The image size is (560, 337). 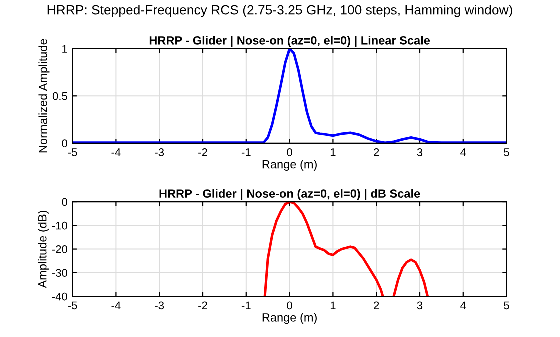 What do you see at coordinates (60, 96) in the screenshot?
I see `y-tick-label: 0.5` at bounding box center [60, 96].